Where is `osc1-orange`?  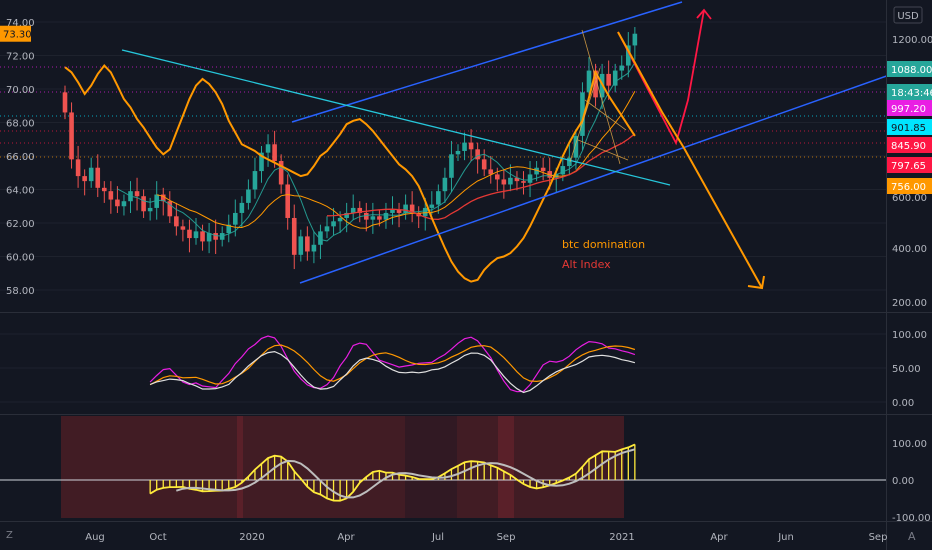
osc1-orange is located at coordinates (392, 365).